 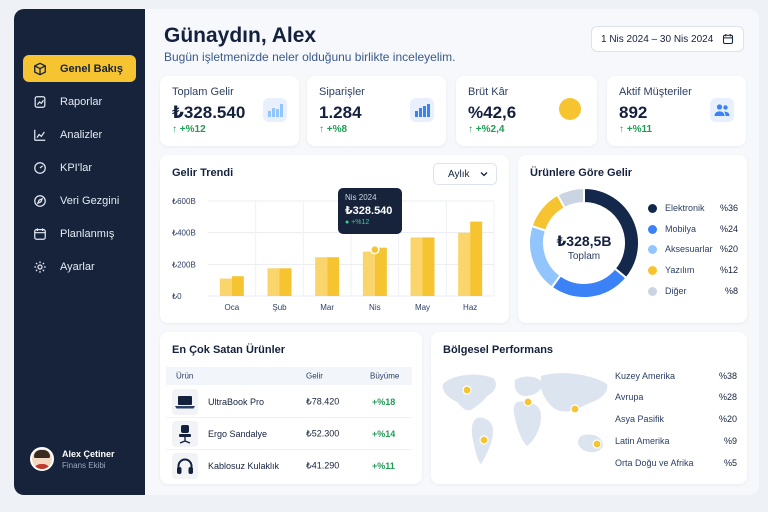 What do you see at coordinates (323, 433) in the screenshot?
I see `product-revenue: ₺52.300` at bounding box center [323, 433].